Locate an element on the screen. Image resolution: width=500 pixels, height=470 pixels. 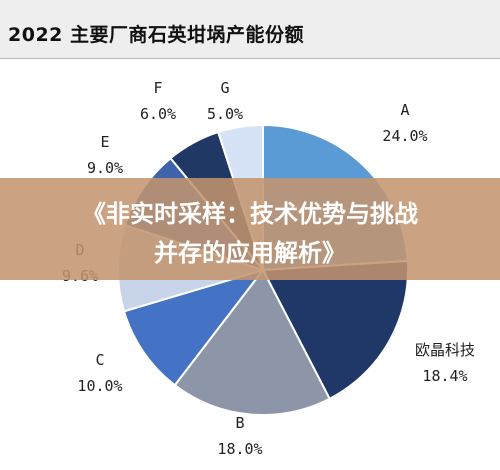
slice-value-label: 6.0% is located at coordinates (158, 114).